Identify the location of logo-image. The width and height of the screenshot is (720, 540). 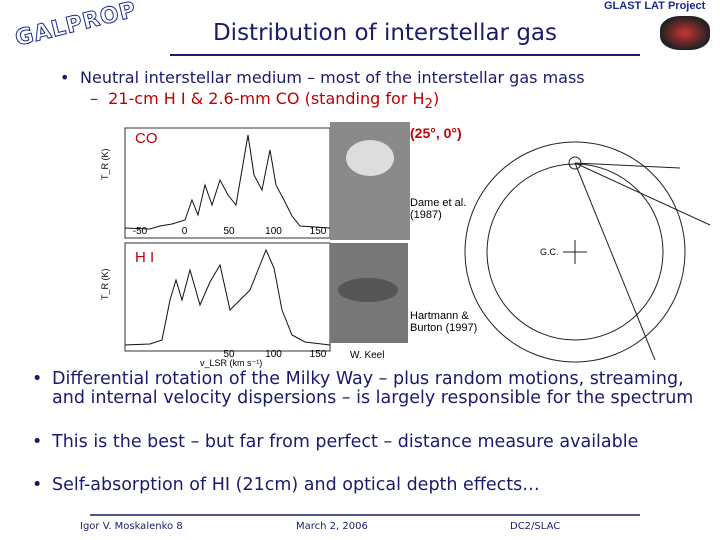
(685, 33).